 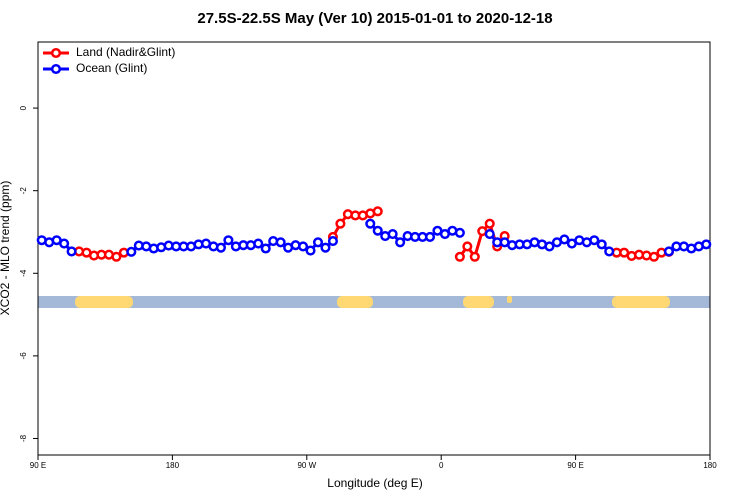 I want to click on y-tick-label: -6, so click(x=23, y=356).